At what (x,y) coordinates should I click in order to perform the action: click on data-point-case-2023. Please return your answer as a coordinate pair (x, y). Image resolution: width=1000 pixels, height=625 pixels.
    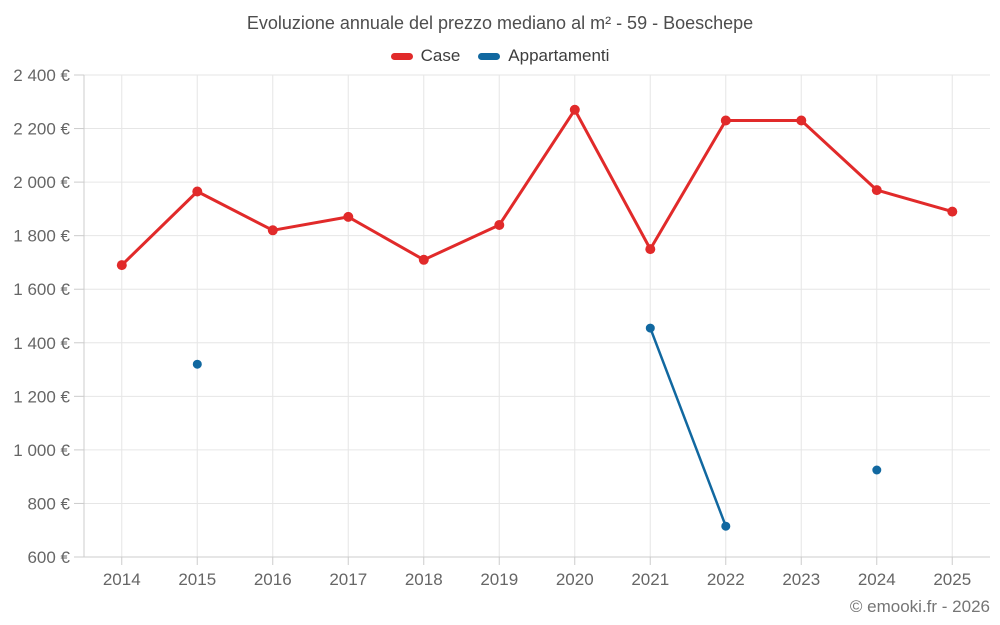
    Looking at the image, I should click on (801, 120).